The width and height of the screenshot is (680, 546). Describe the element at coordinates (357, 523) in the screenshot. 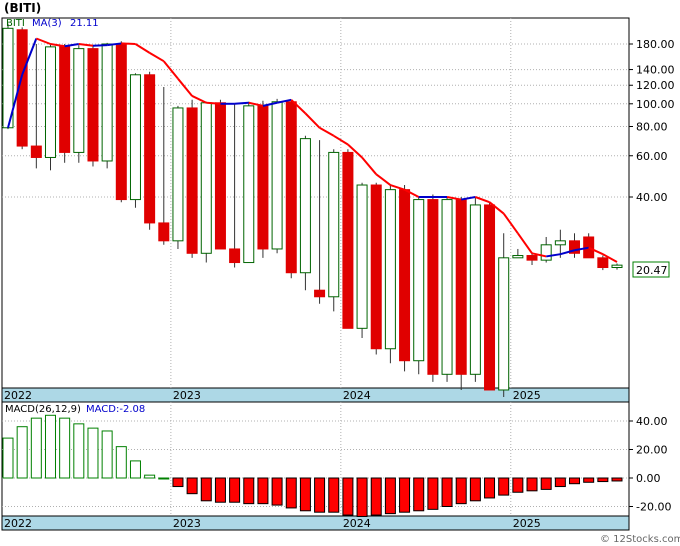

I see `year-label-macd: 2024` at that location.